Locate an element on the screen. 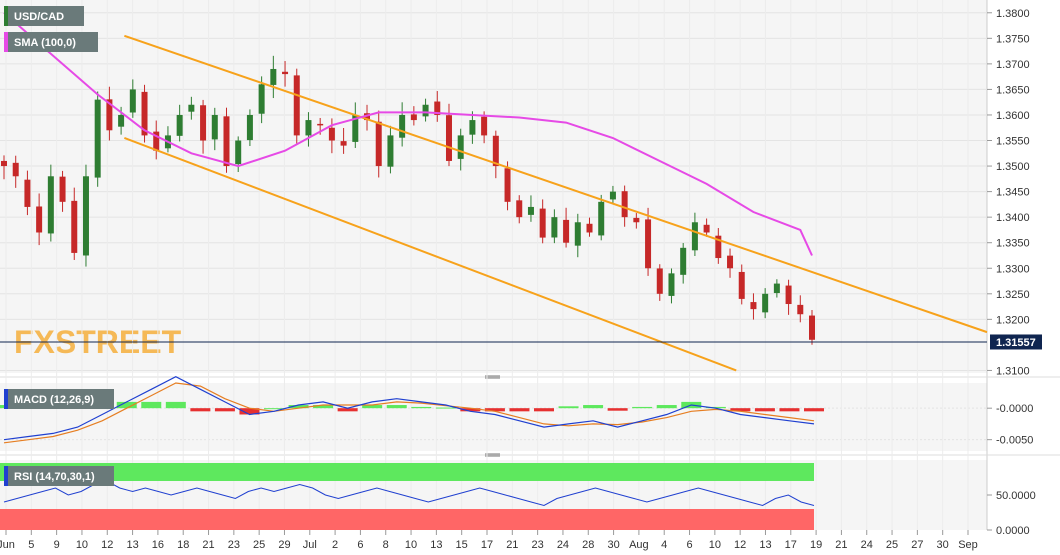  x-tick-label: Jul is located at coordinates (310, 545).